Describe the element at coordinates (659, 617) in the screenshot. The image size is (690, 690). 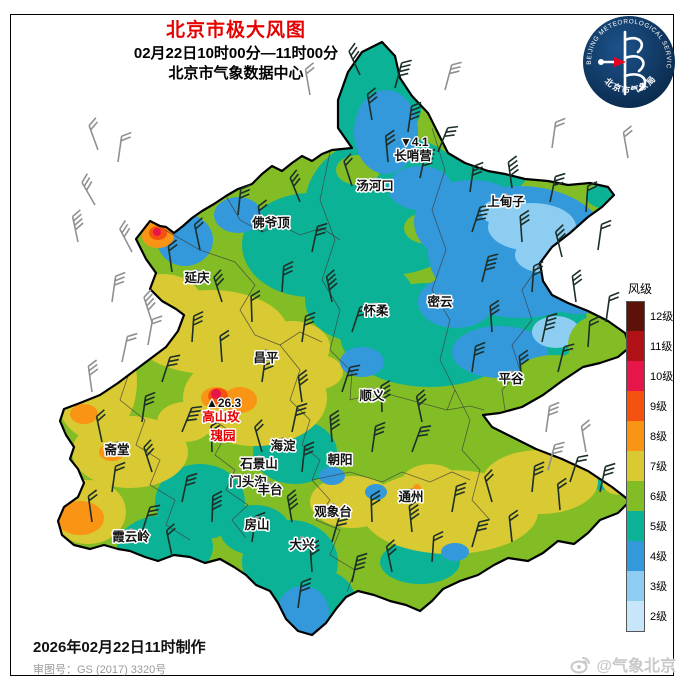
I see `legend-label: 2级` at that location.